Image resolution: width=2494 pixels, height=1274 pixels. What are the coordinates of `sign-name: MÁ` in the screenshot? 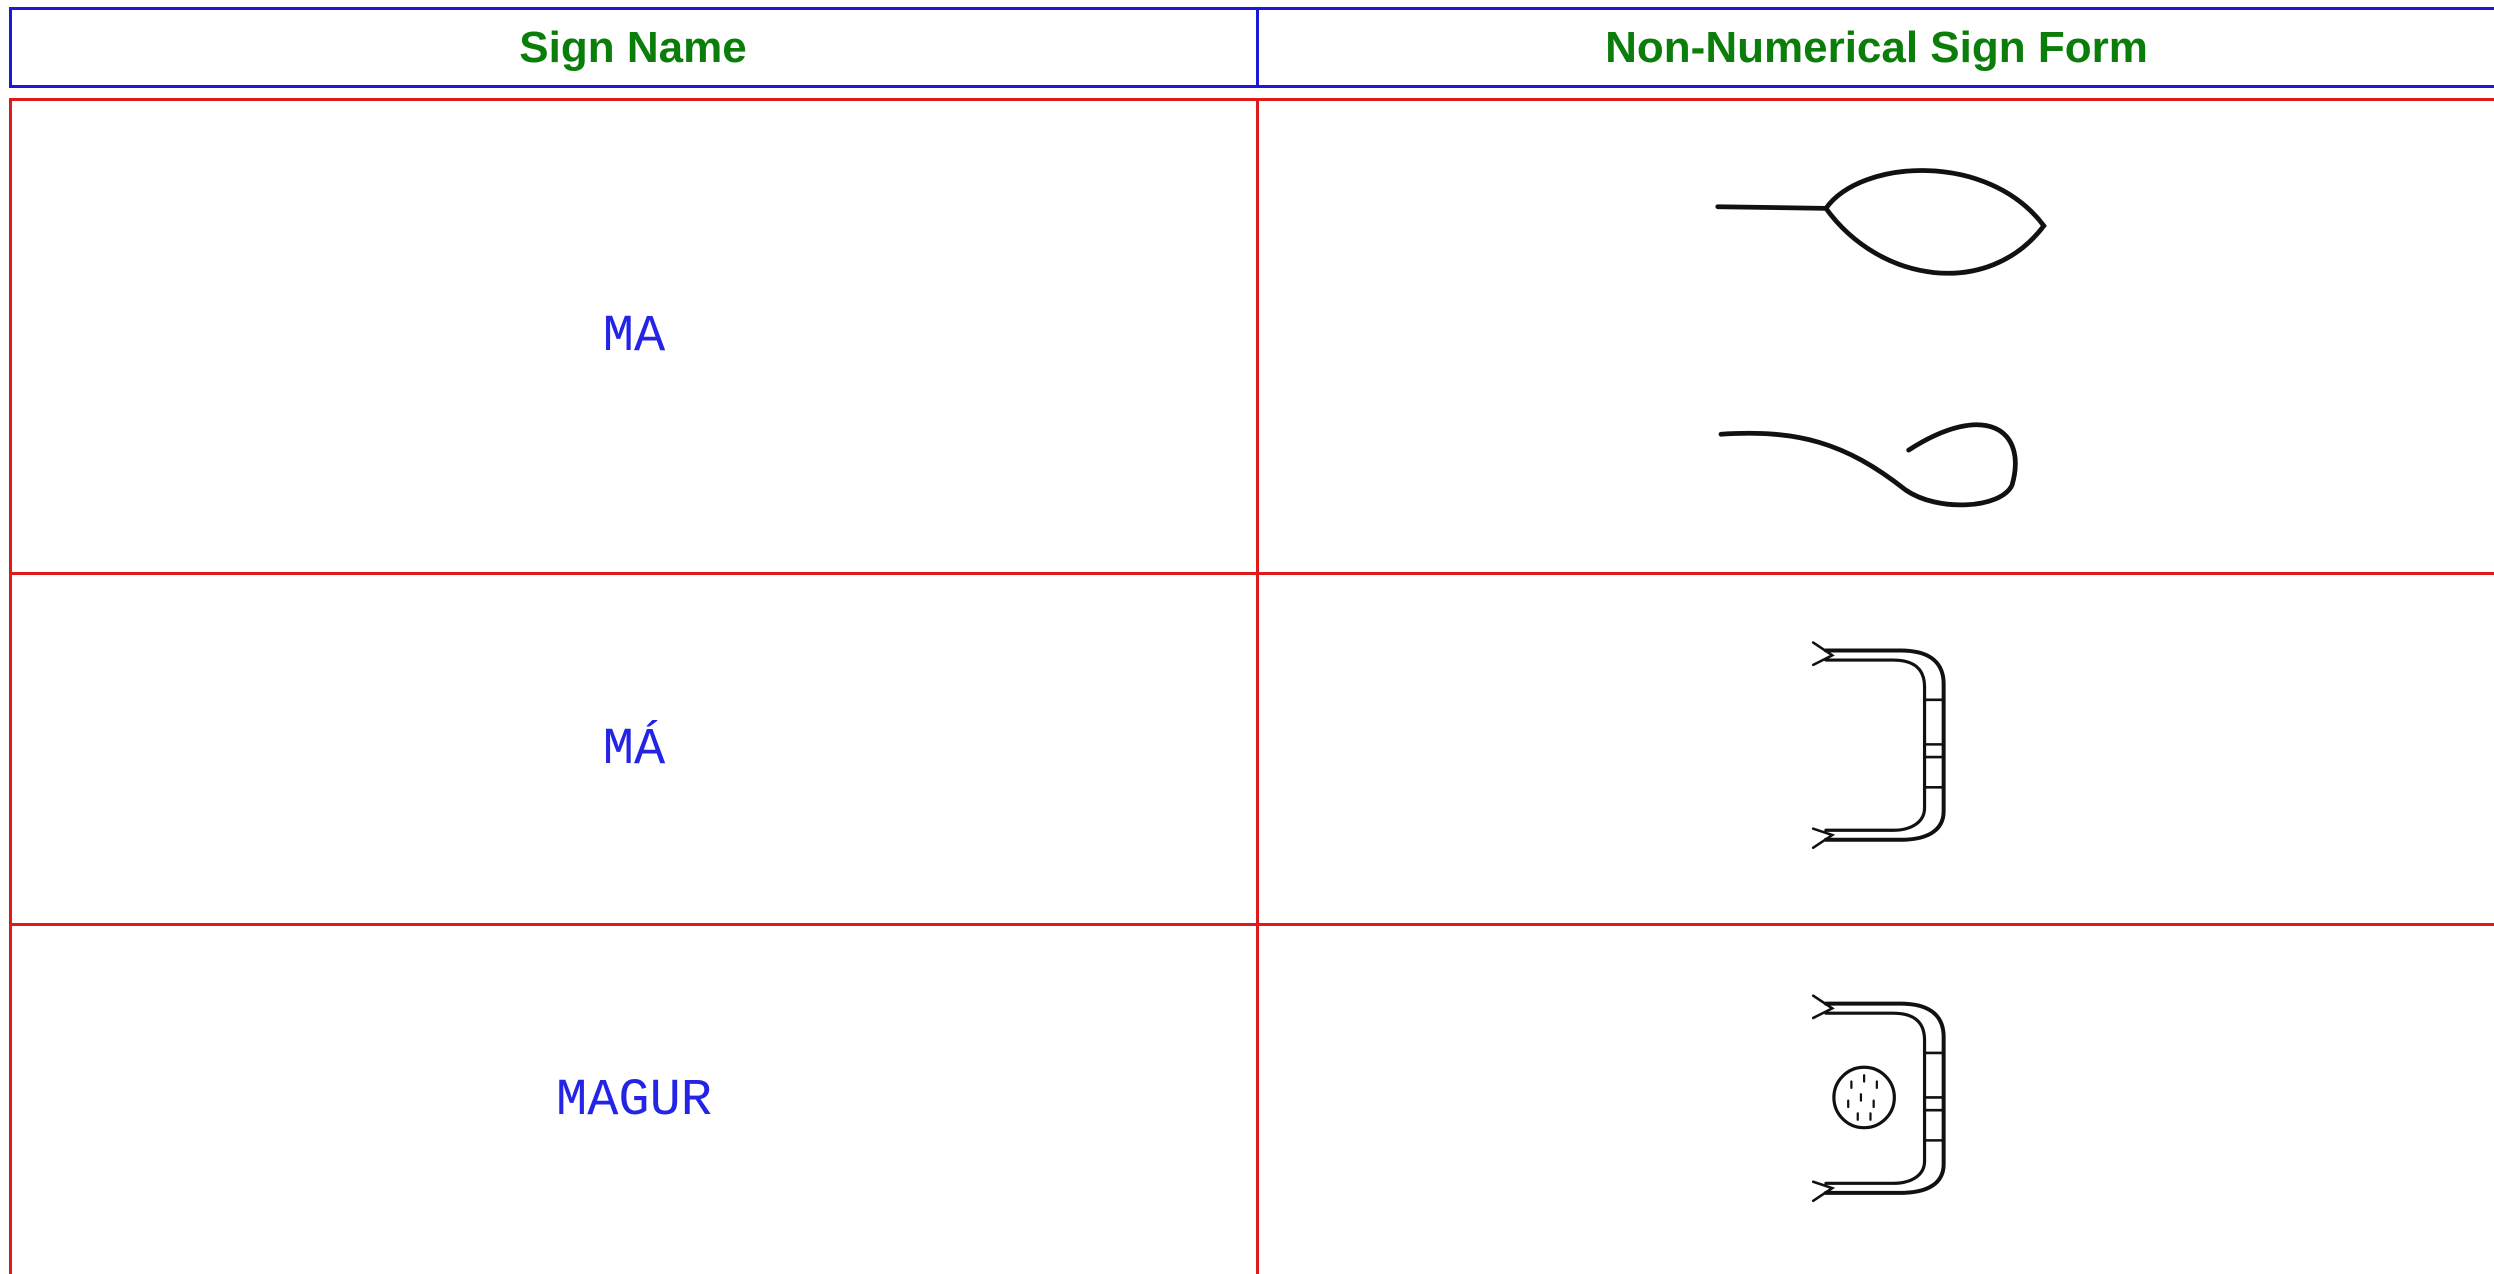 It's located at (634, 749).